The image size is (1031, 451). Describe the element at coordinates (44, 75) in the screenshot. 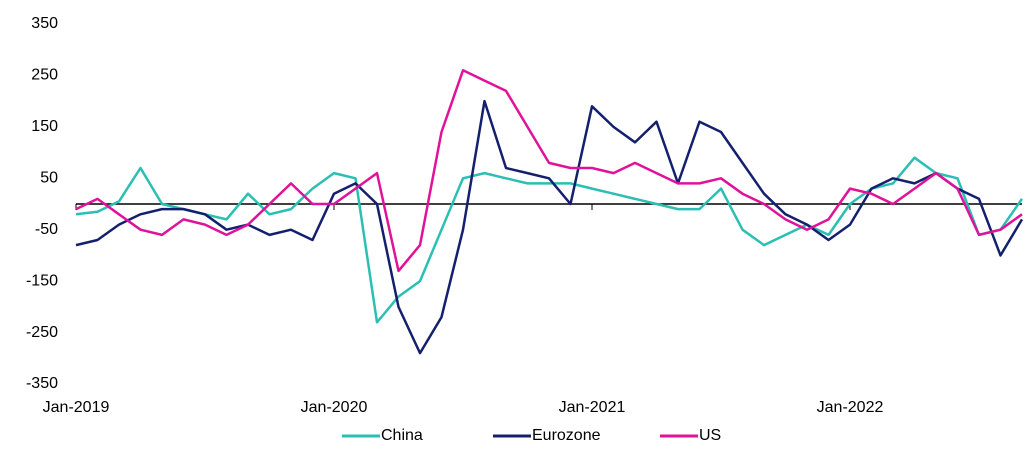

I see `y-tick-label: 250` at that location.